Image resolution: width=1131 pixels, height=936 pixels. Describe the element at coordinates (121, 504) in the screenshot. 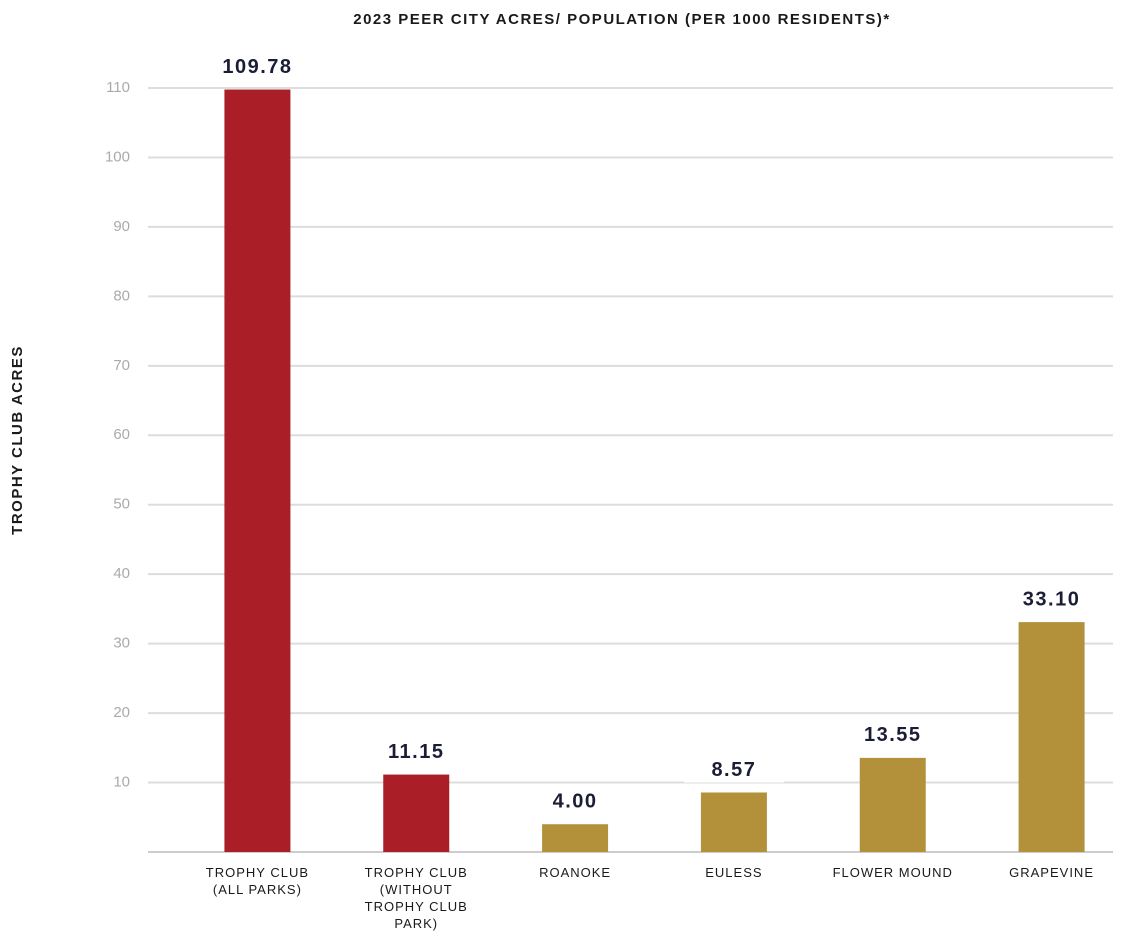

I see `y-tick-label: 50` at that location.